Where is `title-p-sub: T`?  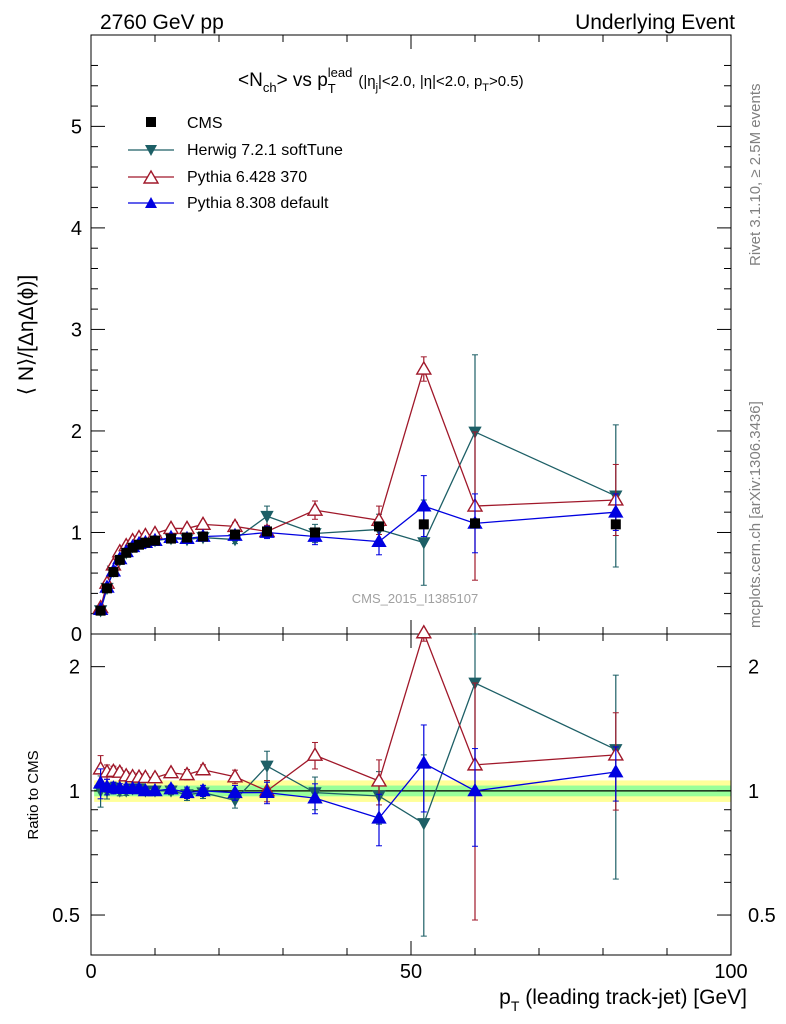
title-p-sub: T is located at coordinates (332, 88).